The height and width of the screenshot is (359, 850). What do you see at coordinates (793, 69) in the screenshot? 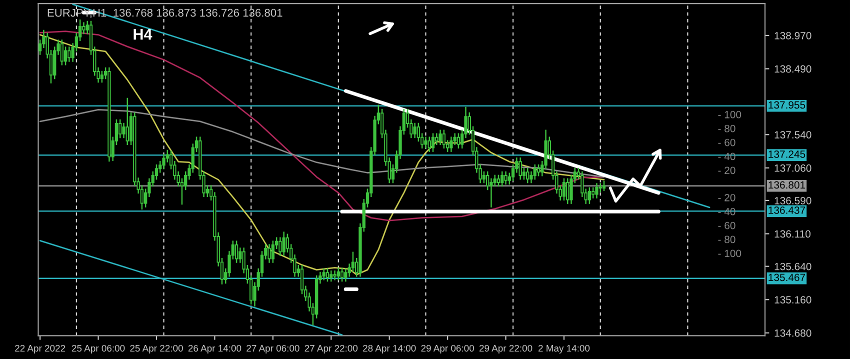
I see `y-tick-label: 138.490` at bounding box center [793, 69].